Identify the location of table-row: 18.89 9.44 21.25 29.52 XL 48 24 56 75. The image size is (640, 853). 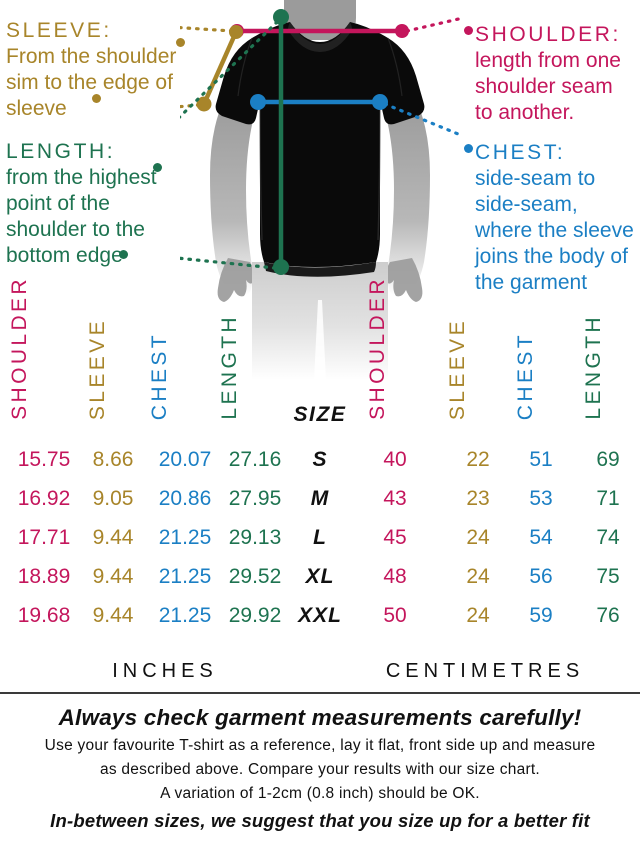
(320, 584).